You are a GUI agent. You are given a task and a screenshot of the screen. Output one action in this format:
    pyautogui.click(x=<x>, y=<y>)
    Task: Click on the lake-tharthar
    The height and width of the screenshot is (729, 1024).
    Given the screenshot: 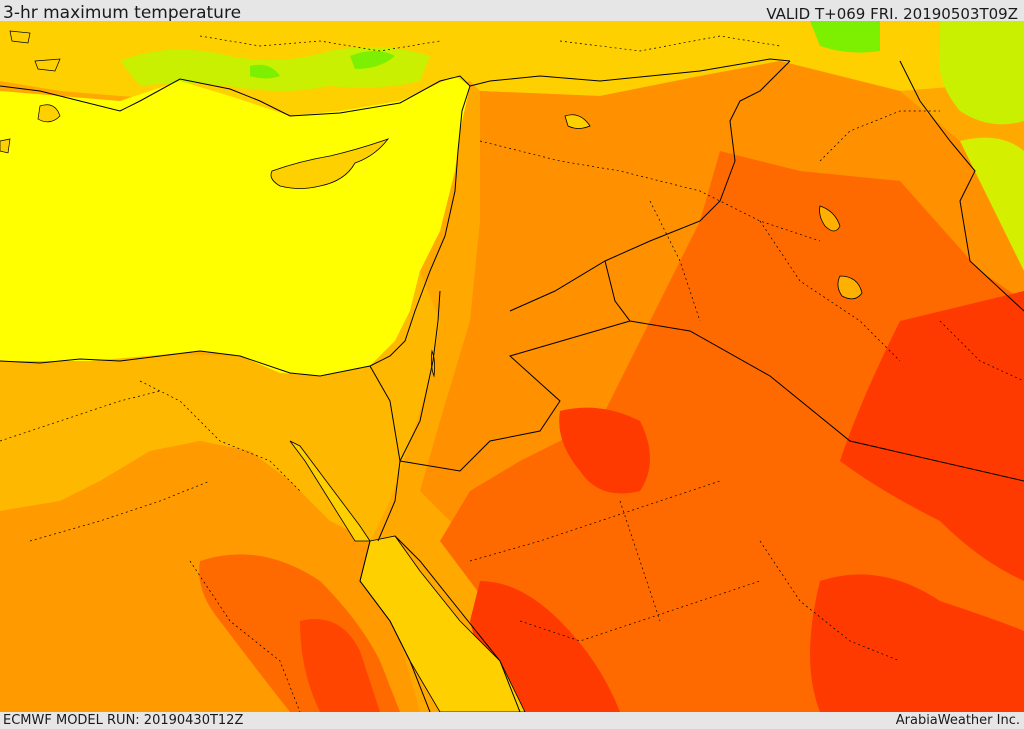 What is the action you would take?
    pyautogui.click(x=830, y=218)
    